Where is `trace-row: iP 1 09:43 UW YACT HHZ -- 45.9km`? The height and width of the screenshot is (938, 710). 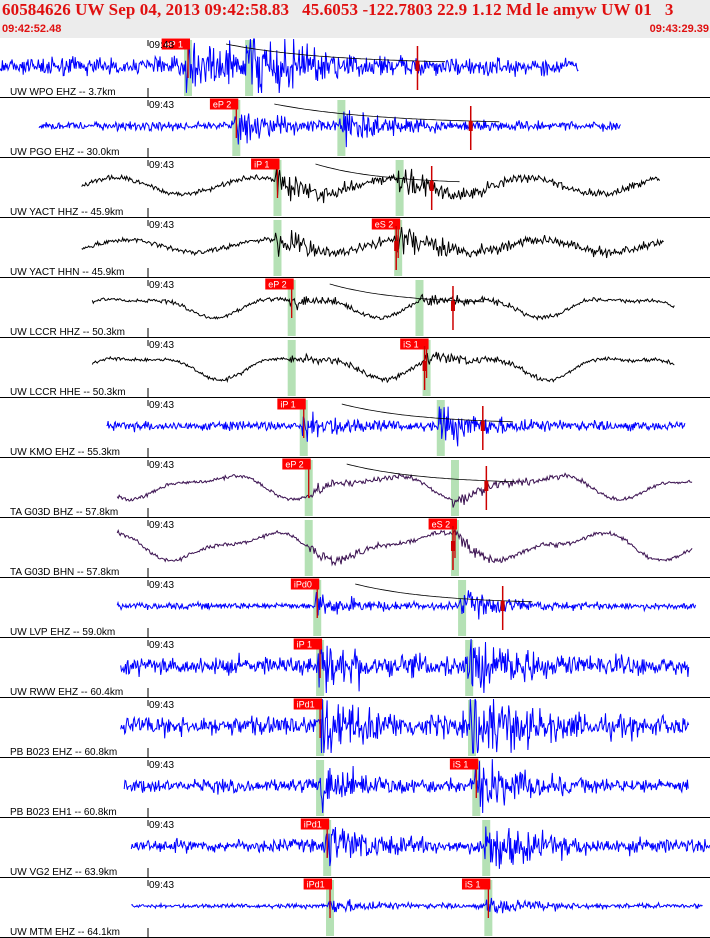
trace-row: iP 1 09:43 UW YACT HHZ -- 45.9km is located at coordinates (355, 188).